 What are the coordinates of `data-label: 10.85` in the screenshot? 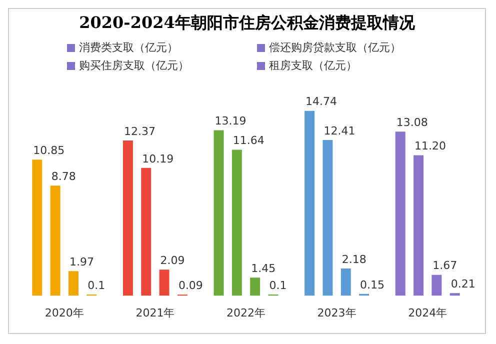 It's located at (49, 150).